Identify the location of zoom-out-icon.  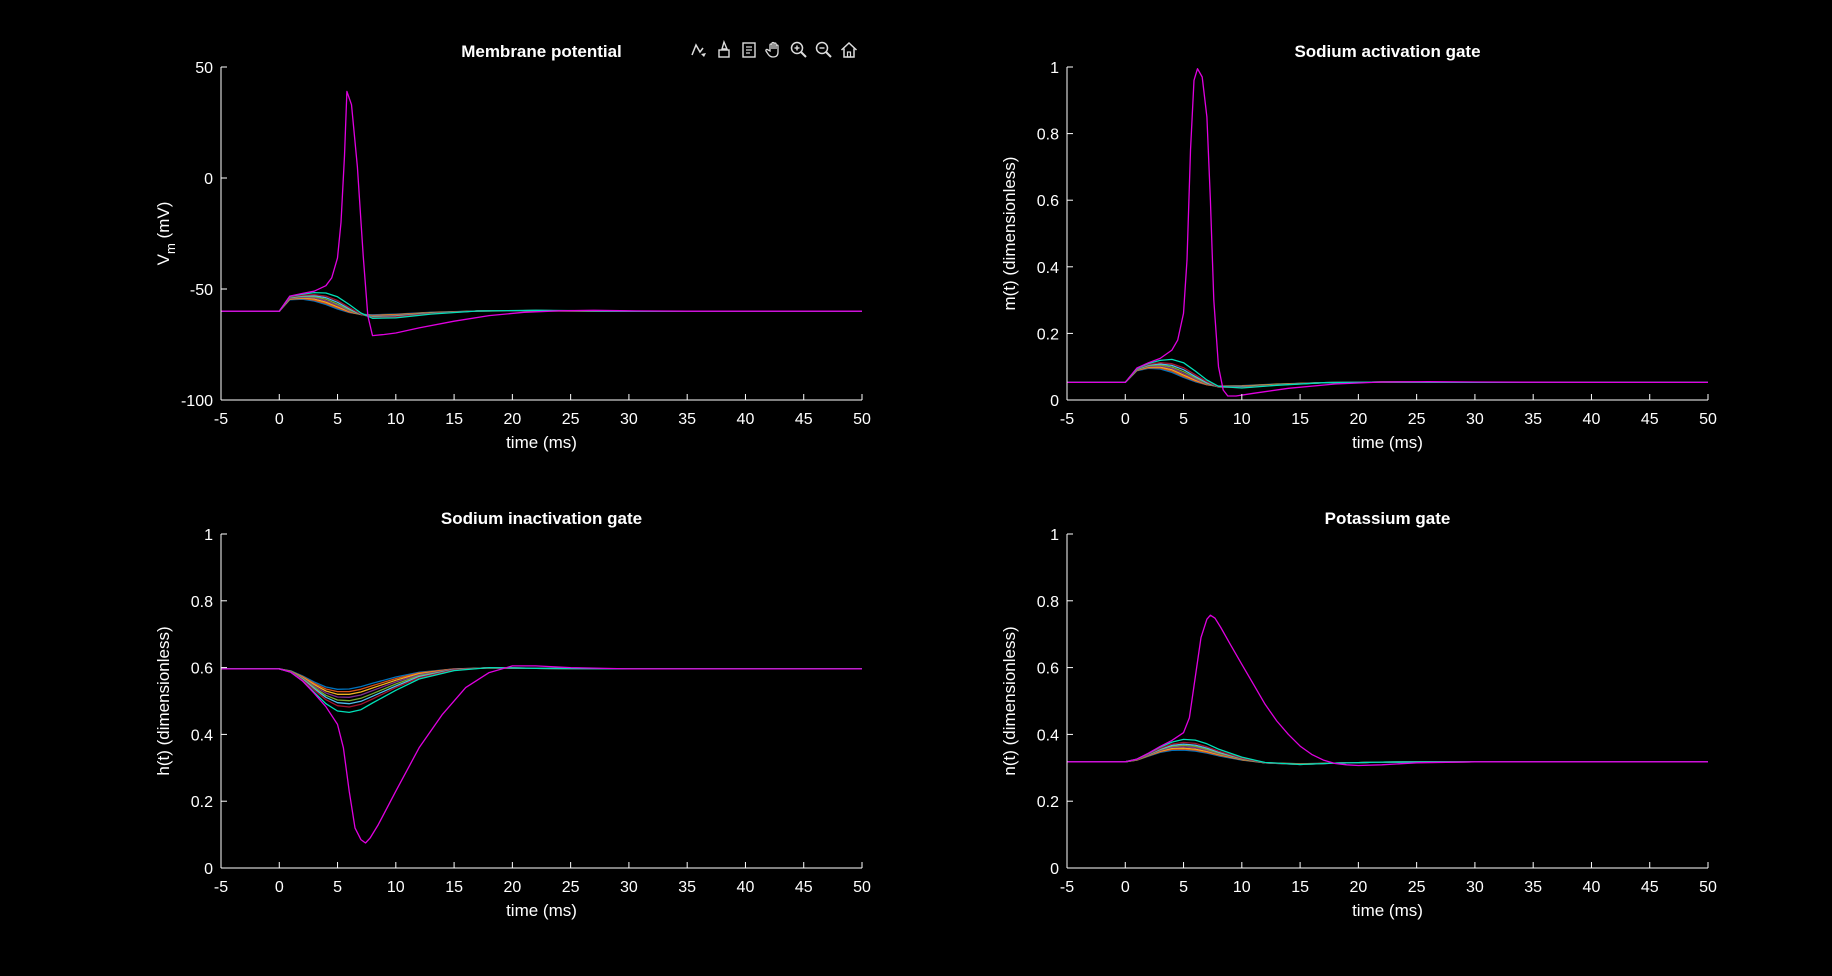
(823, 49).